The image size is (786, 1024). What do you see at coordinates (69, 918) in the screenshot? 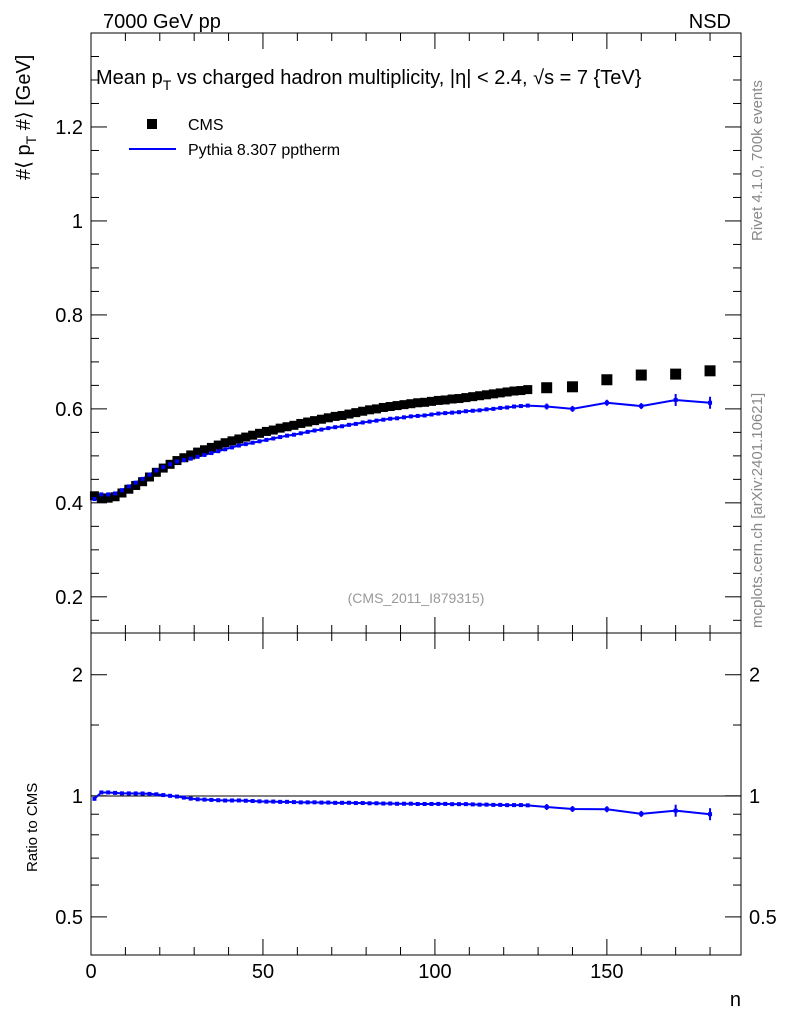
I see `ratio-tick-label: 0.5` at bounding box center [69, 918].